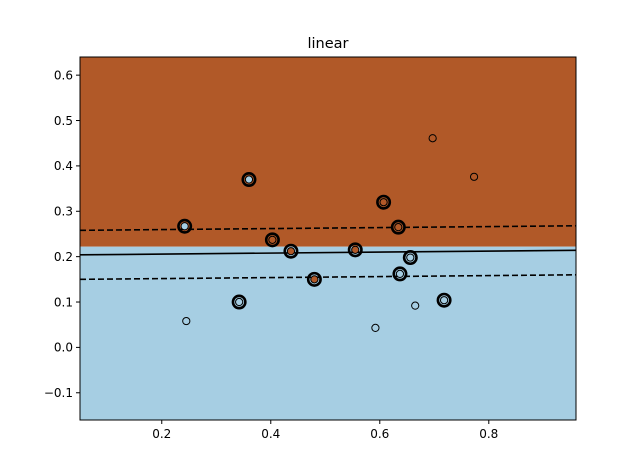 The width and height of the screenshot is (640, 473). Describe the element at coordinates (325, 430) in the screenshot. I see `x-axis-ticks: 0.2 0.4 0.6 0.8` at that location.